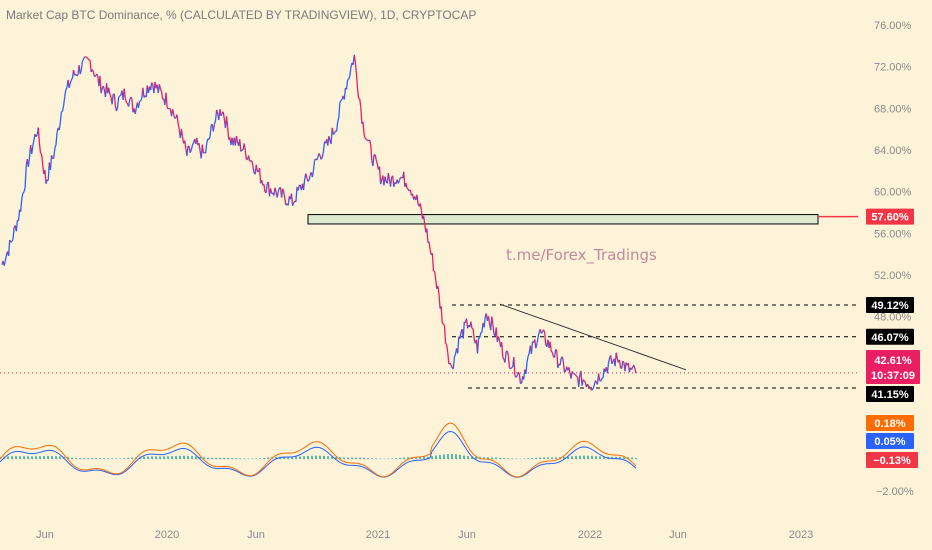 The image size is (932, 550). Describe the element at coordinates (801, 535) in the screenshot. I see `x-tick-label: 2023` at that location.